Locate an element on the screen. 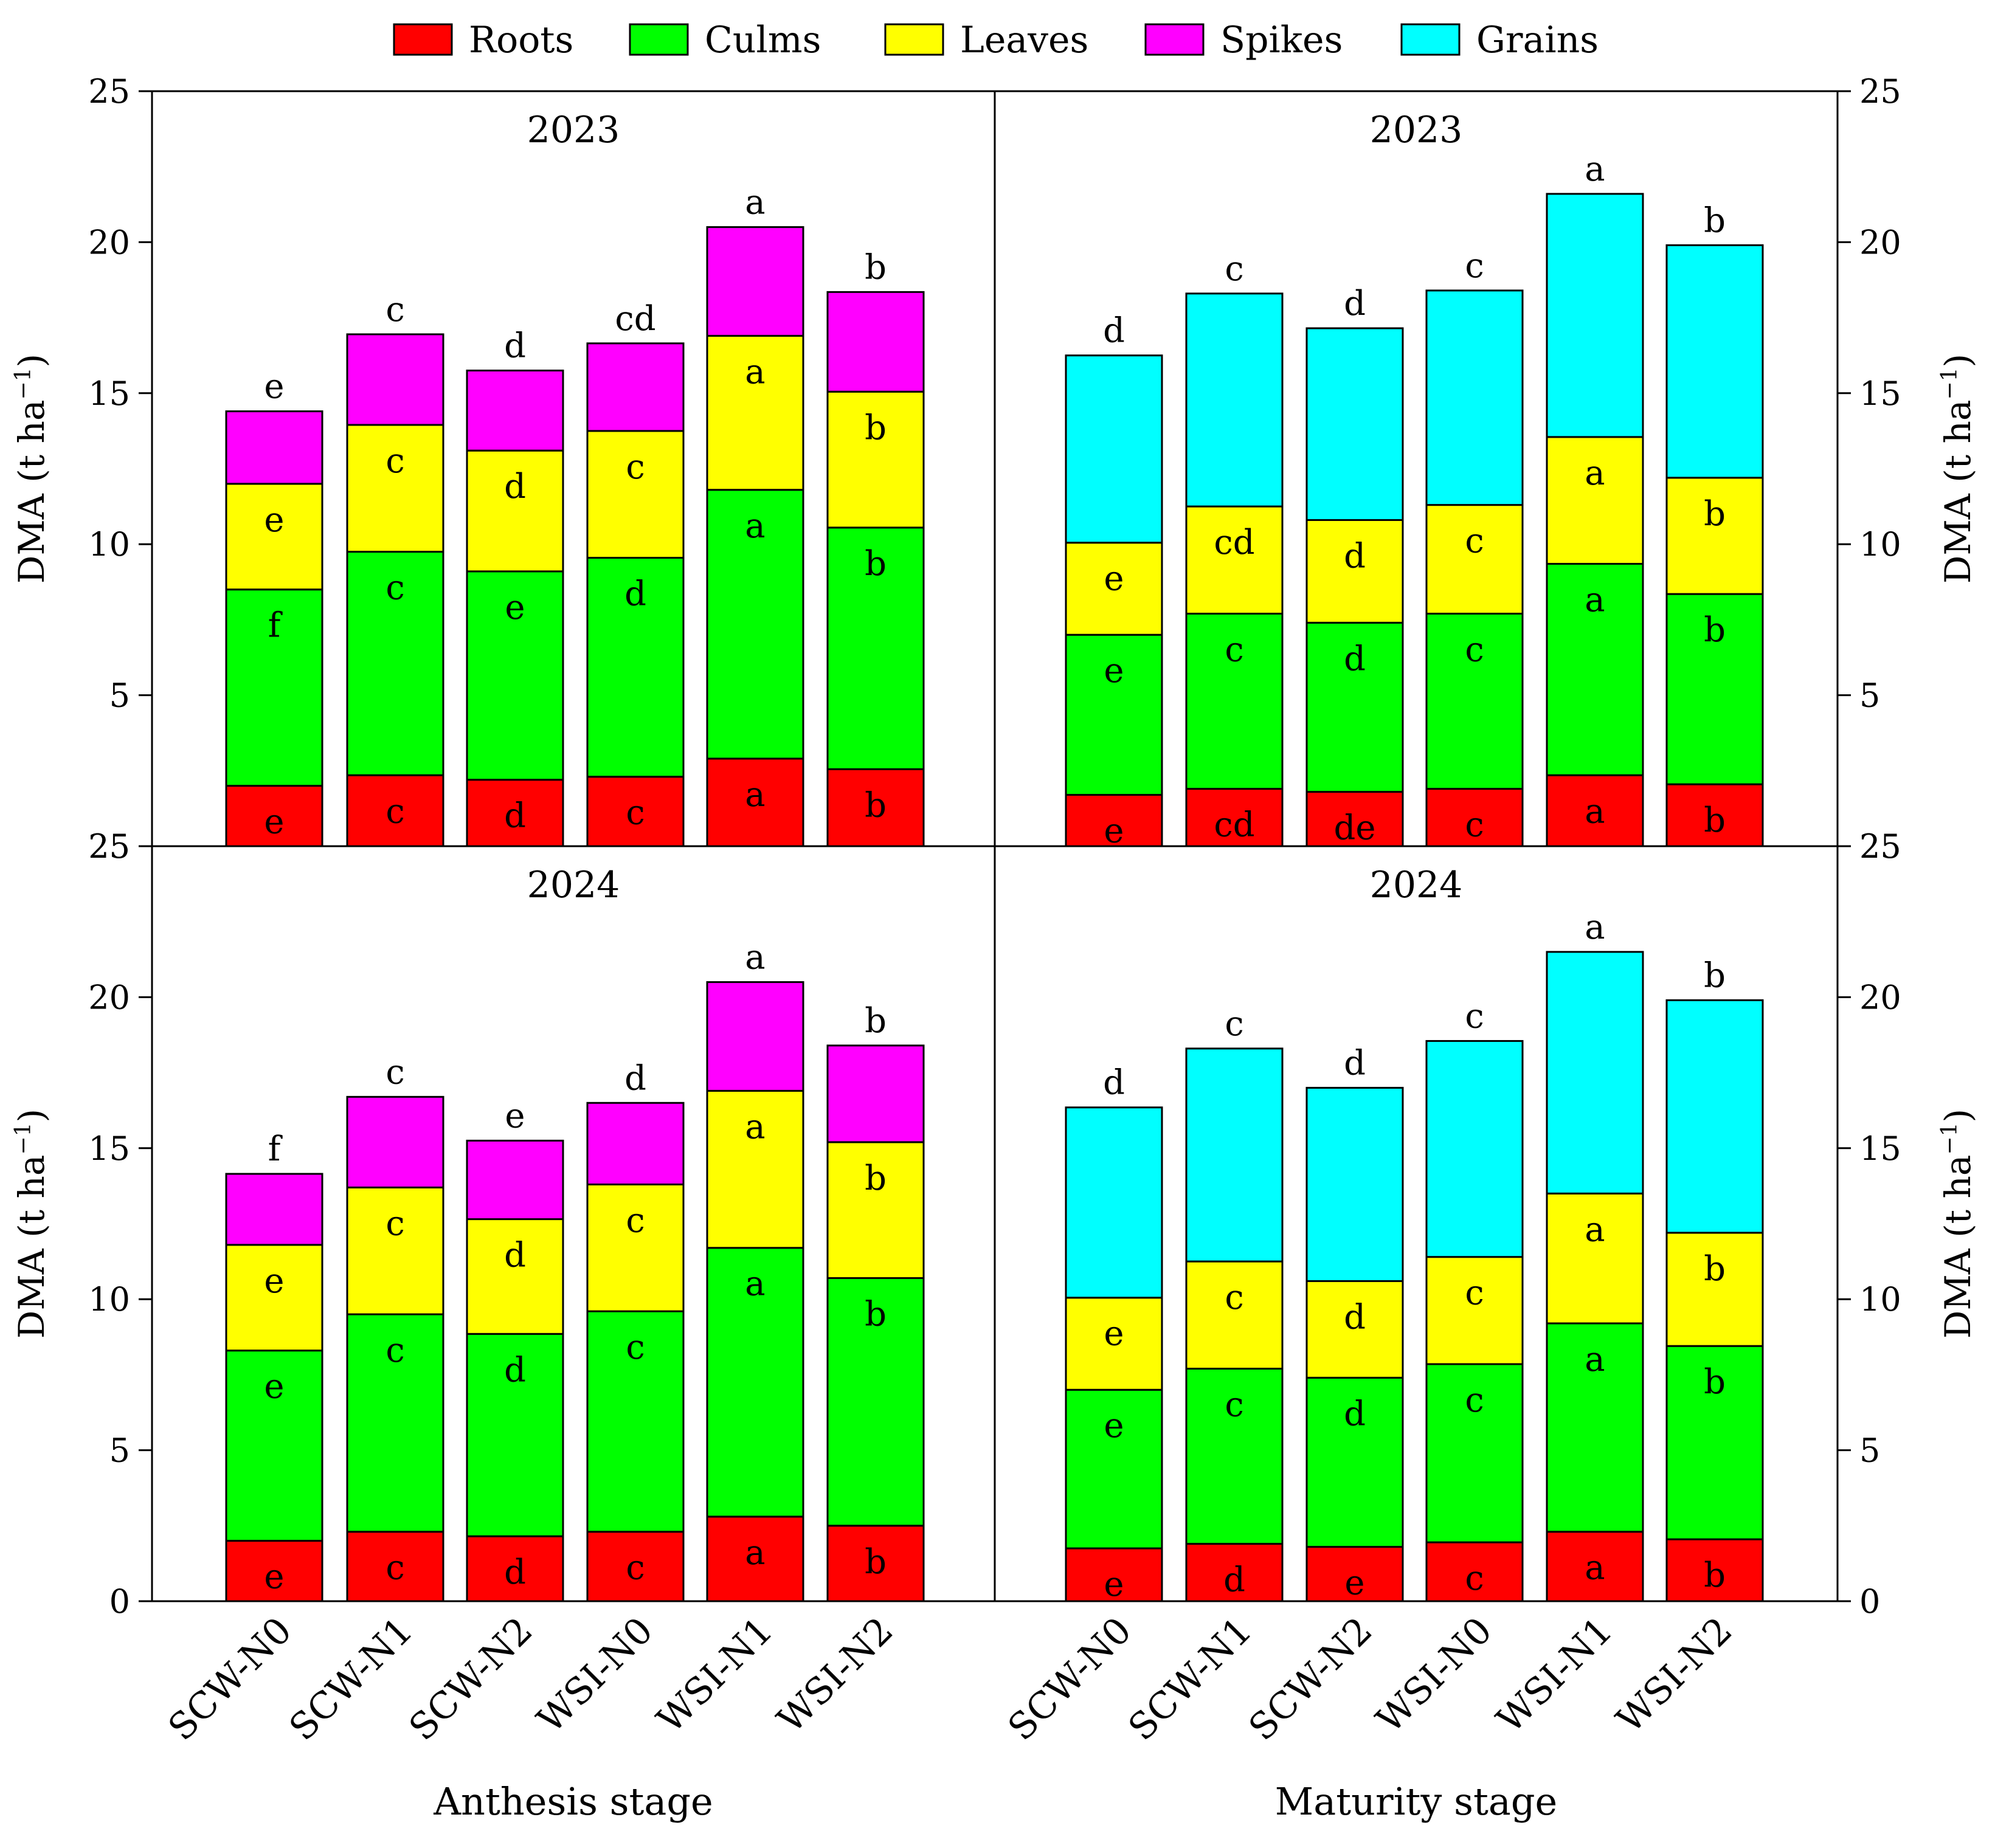 The height and width of the screenshot is (1848, 1995). ytick-label-right-bottom-0: 0 is located at coordinates (1869, 1602).